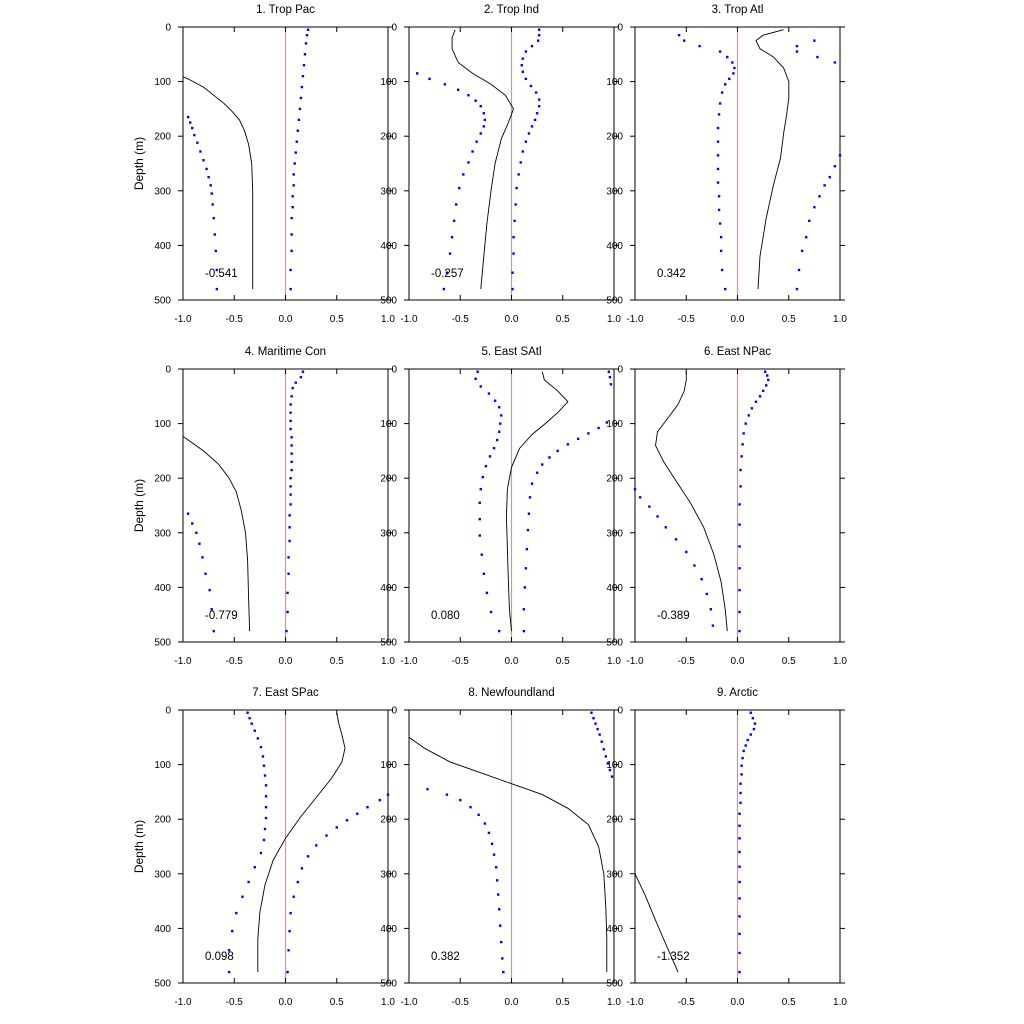  What do you see at coordinates (286, 661) in the screenshot?
I see `x-tick-label: 0.0` at bounding box center [286, 661].